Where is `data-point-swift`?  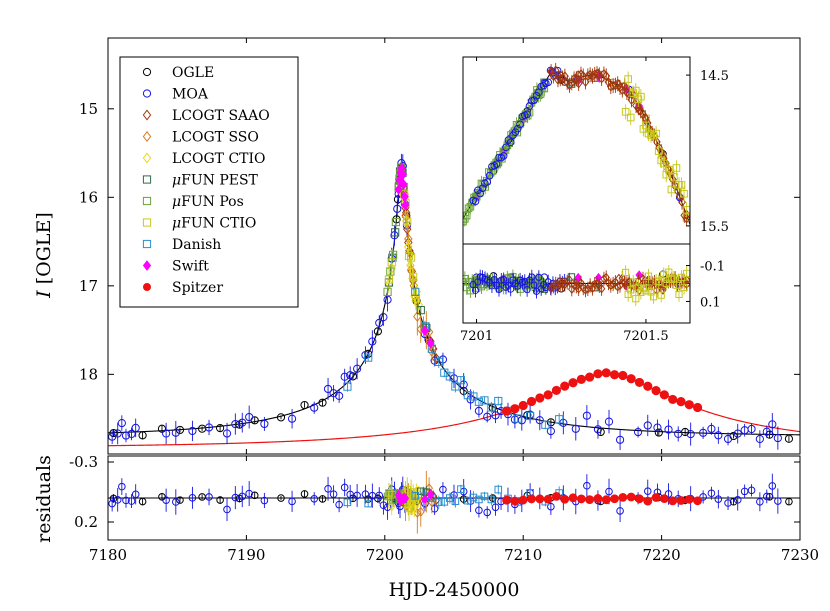
data-point-swift is located at coordinates (403, 184).